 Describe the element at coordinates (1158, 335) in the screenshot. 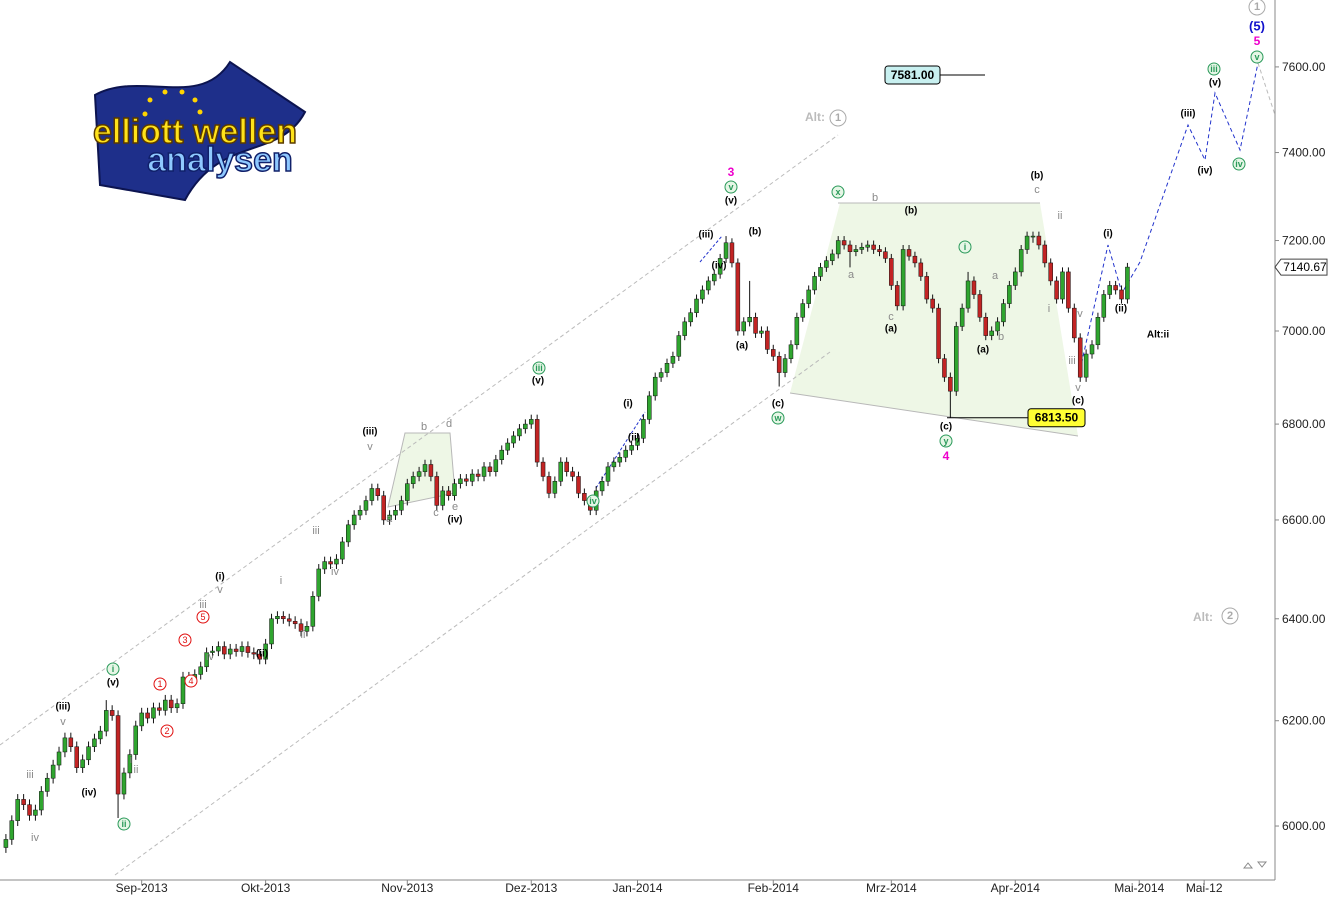

I see `wave-label: Alt:ii` at that location.